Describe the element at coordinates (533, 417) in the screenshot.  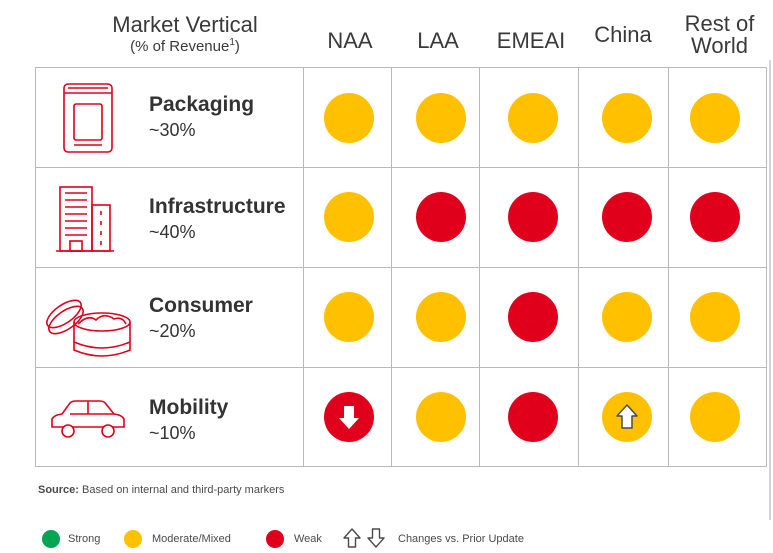
I see `rating-dot-mobility-emeai` at that location.